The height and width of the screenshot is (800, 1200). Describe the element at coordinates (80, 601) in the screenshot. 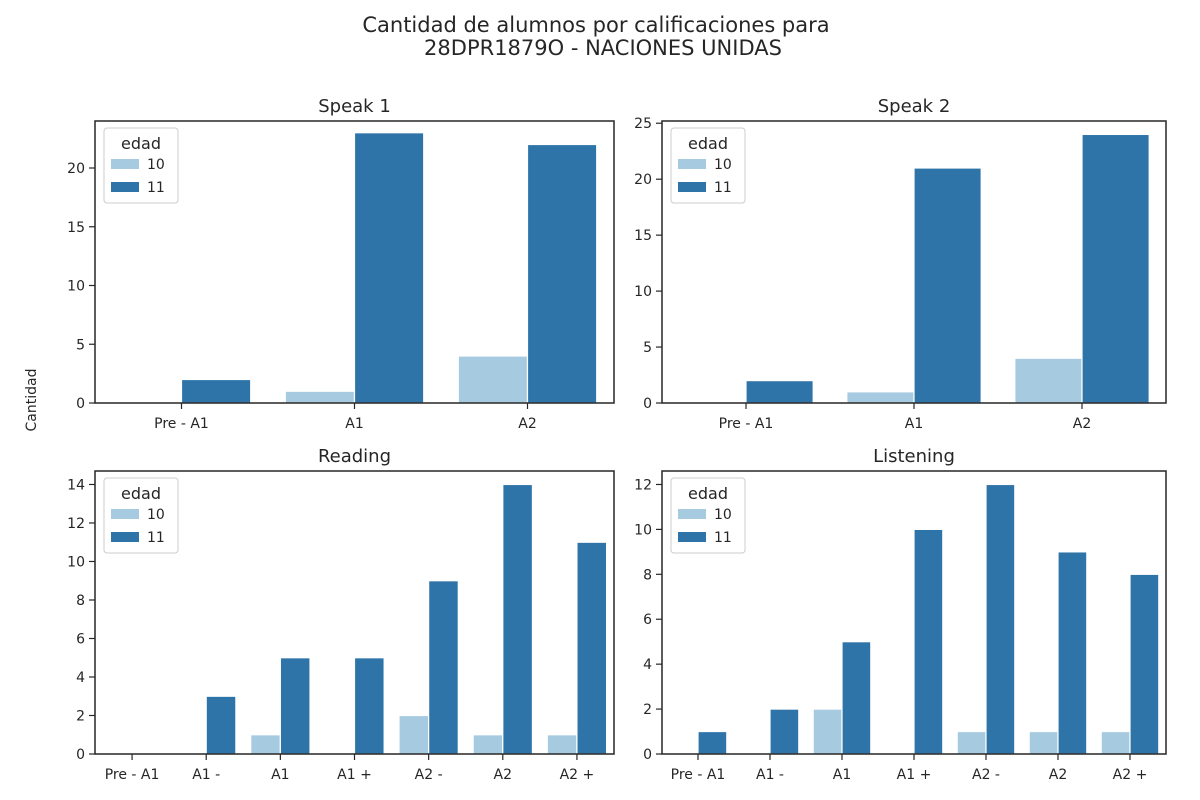

I see `y-tick-label: 8` at that location.